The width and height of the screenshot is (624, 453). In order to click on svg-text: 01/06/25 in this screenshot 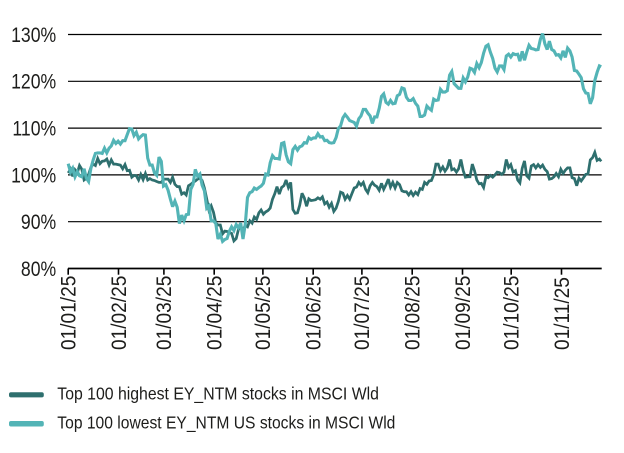, I will do `click(314, 313)`.